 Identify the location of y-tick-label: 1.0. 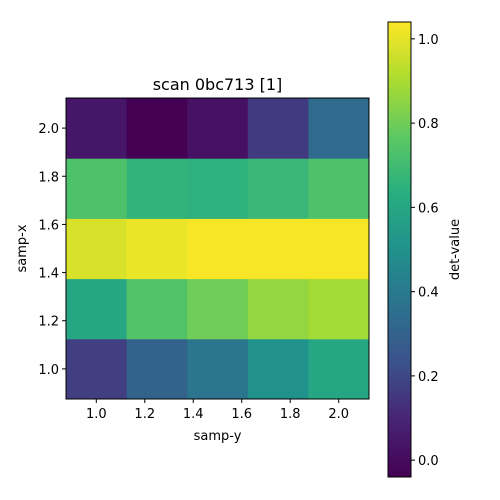
(48, 370).